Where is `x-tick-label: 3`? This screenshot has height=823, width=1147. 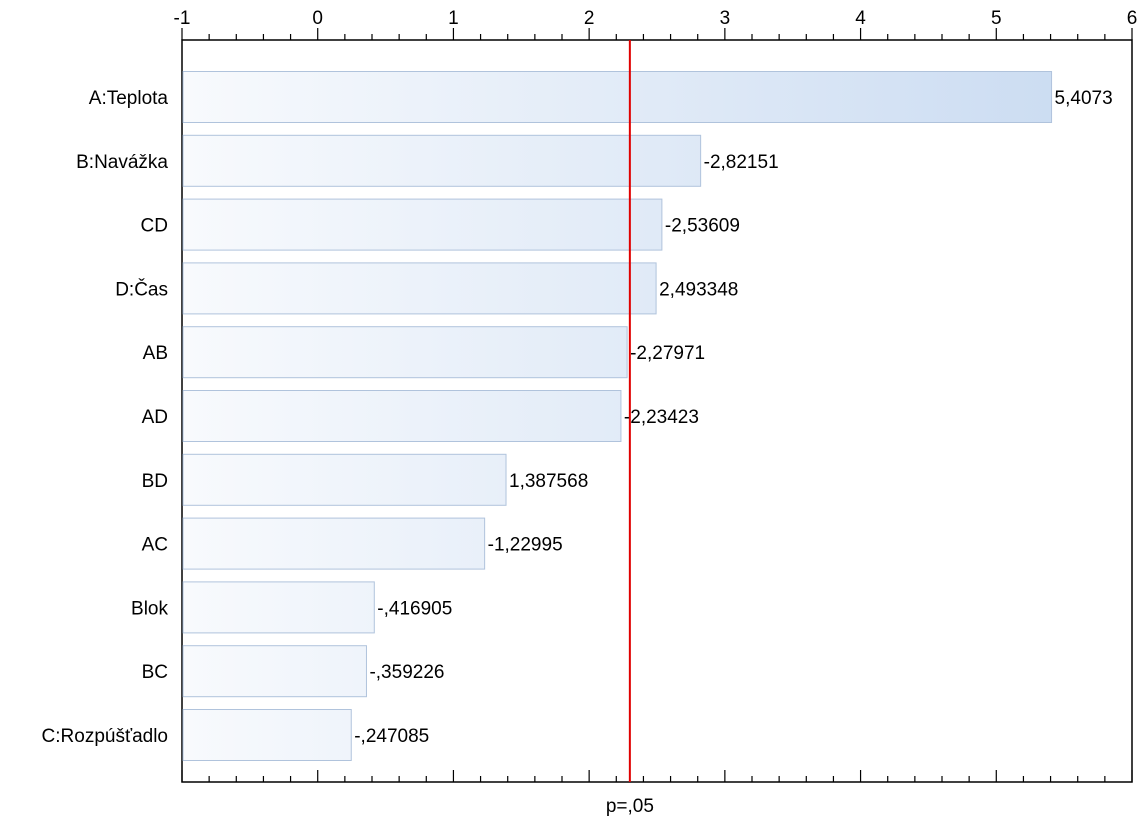
x-tick-label: 3 is located at coordinates (725, 18).